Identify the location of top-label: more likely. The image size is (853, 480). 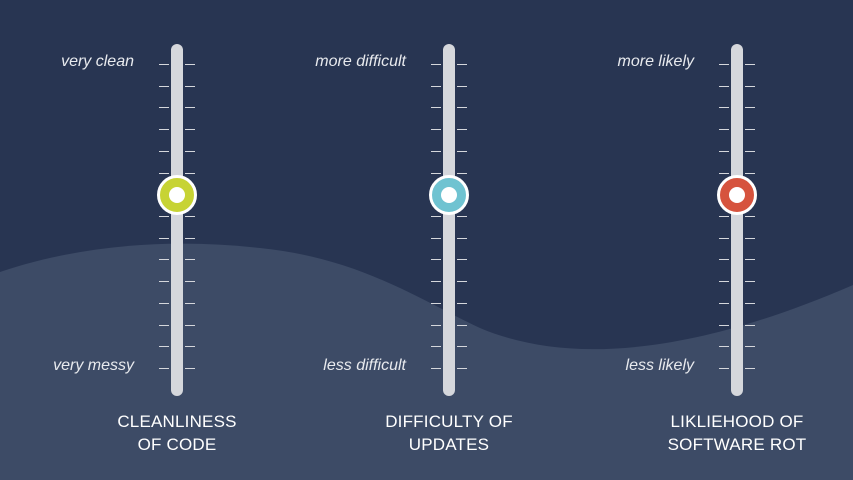
(655, 61).